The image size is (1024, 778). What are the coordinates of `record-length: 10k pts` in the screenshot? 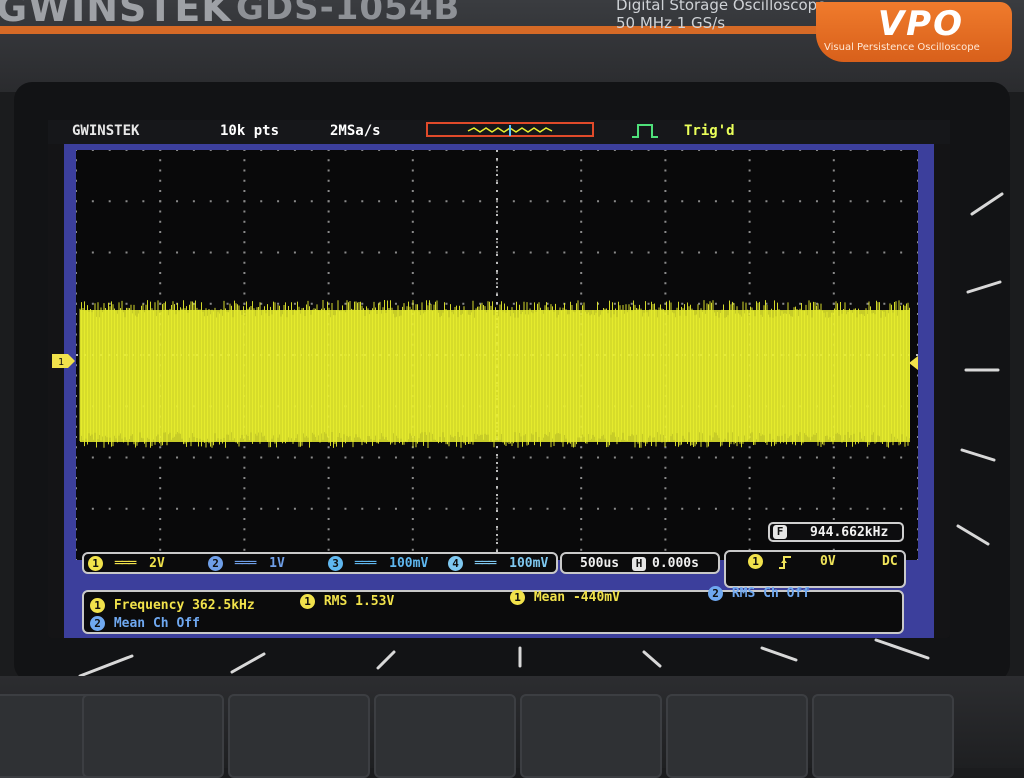 It's located at (250, 131).